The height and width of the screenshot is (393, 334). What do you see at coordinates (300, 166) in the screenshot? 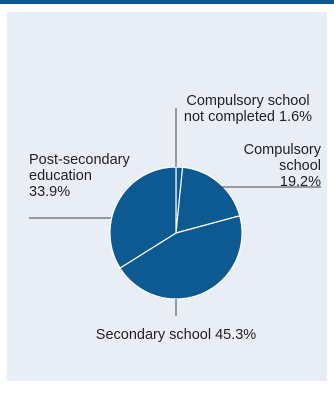
I see `slice-compulsory-label-line: school` at bounding box center [300, 166].